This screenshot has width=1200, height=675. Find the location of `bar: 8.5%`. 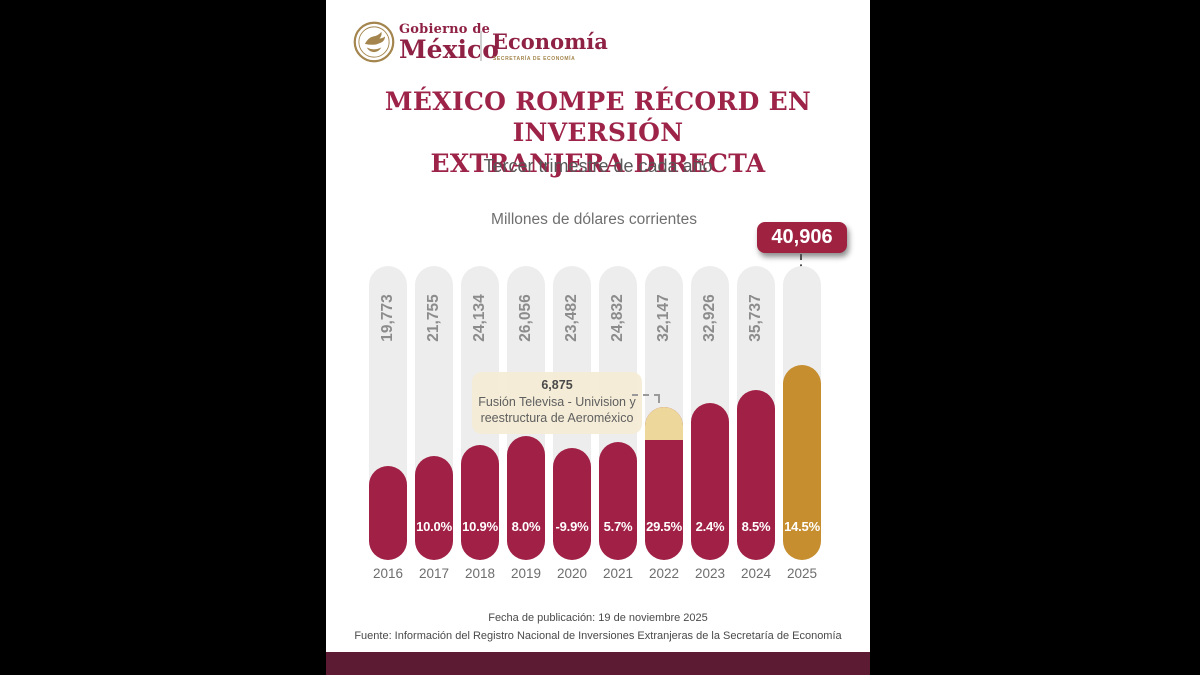

bar: 8.5% is located at coordinates (756, 475).